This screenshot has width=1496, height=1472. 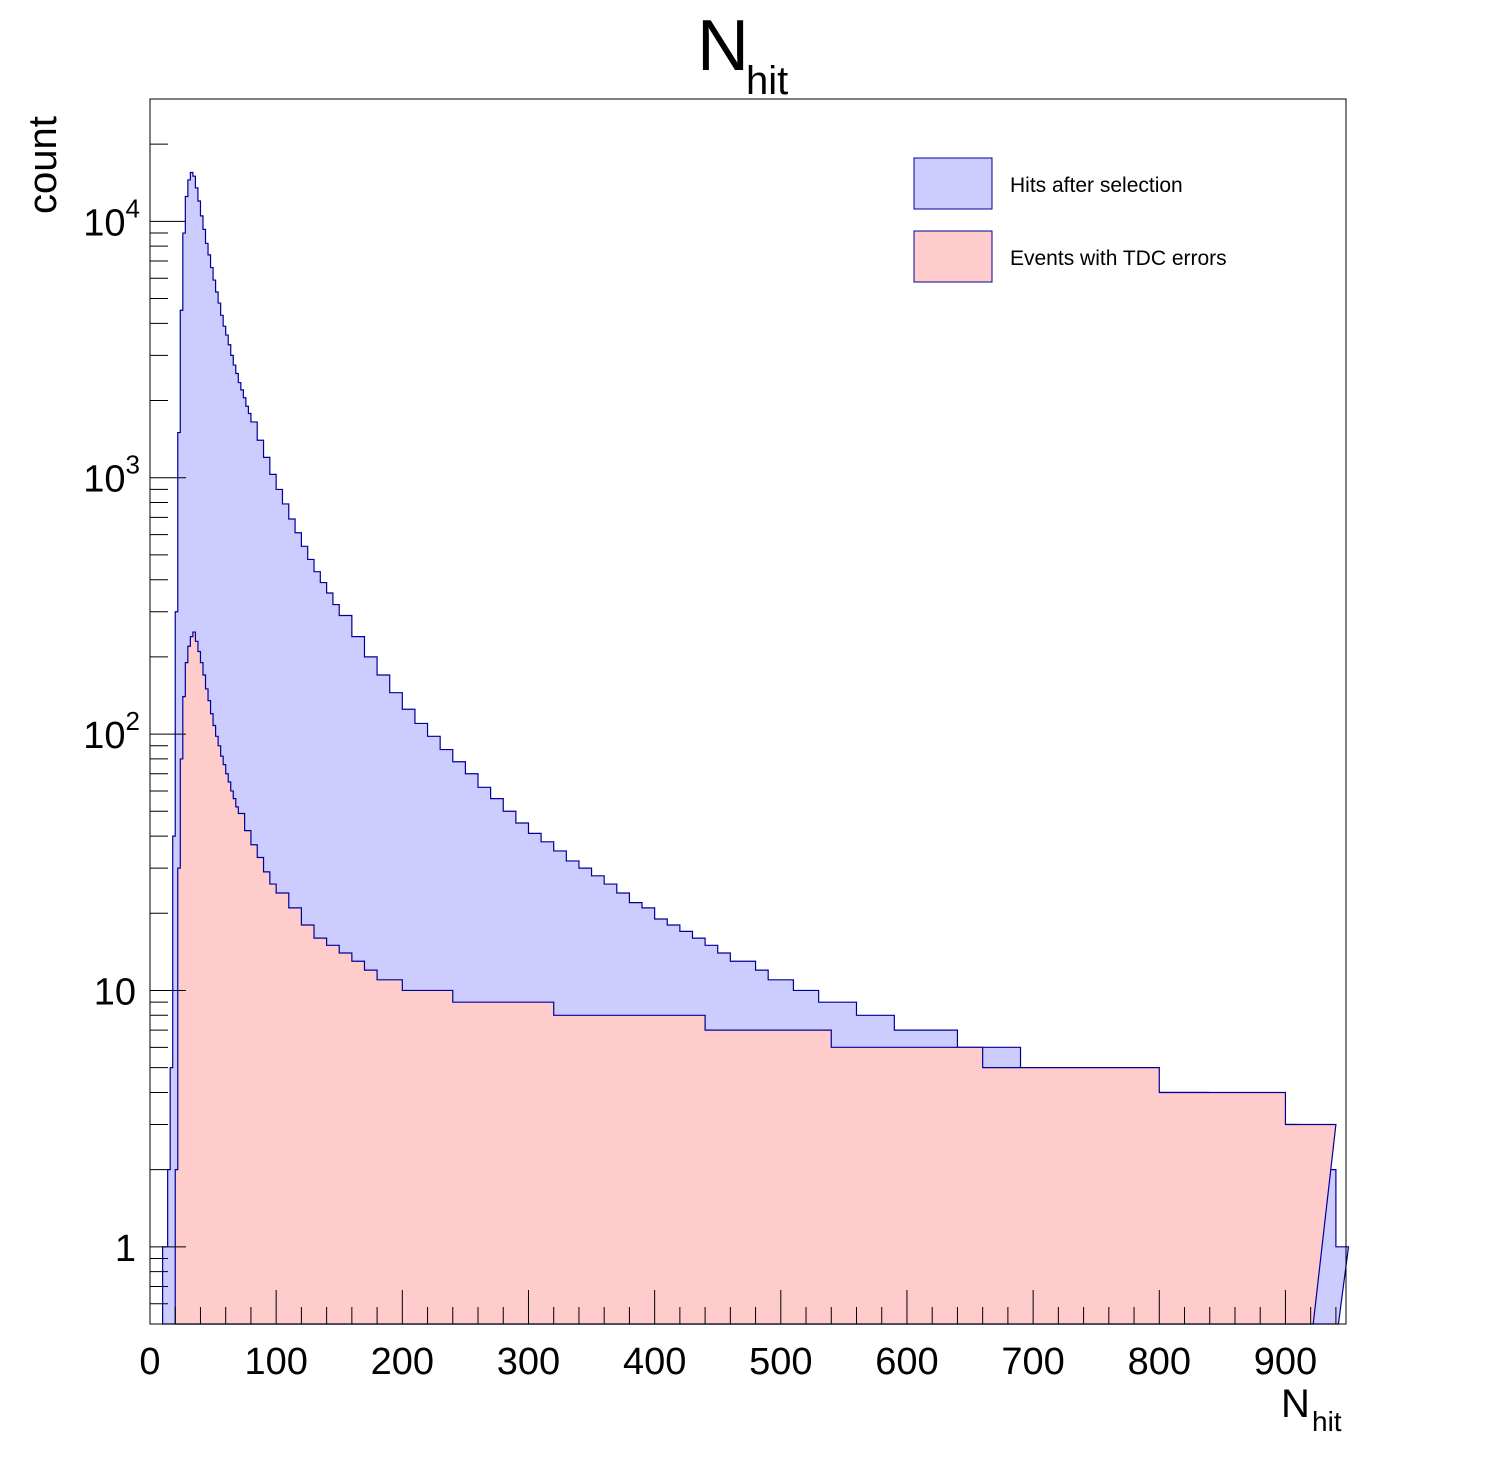 What do you see at coordinates (767, 81) in the screenshot?
I see `chart-title-subscript: hit` at bounding box center [767, 81].